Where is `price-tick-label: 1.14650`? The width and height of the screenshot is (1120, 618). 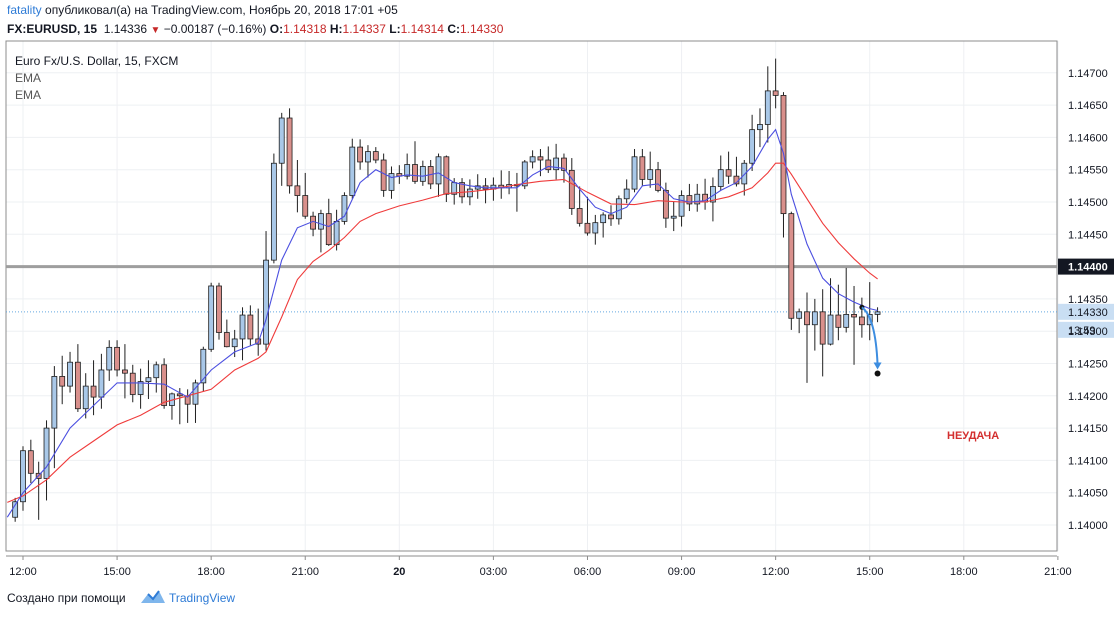
price-tick-label: 1.14650 is located at coordinates (1088, 106).